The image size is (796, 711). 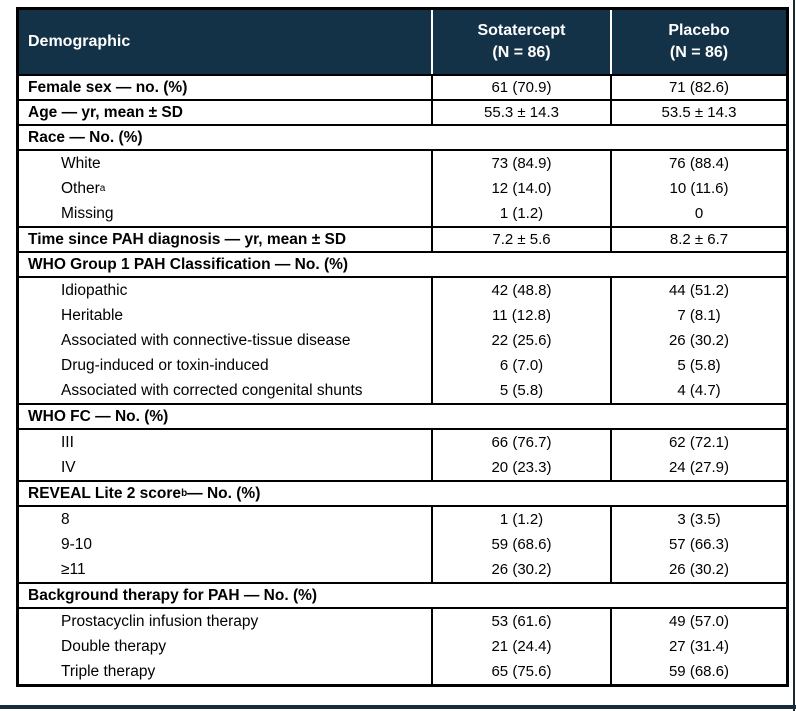 I want to click on placebo-value: 62 (72.1), so click(x=698, y=442).